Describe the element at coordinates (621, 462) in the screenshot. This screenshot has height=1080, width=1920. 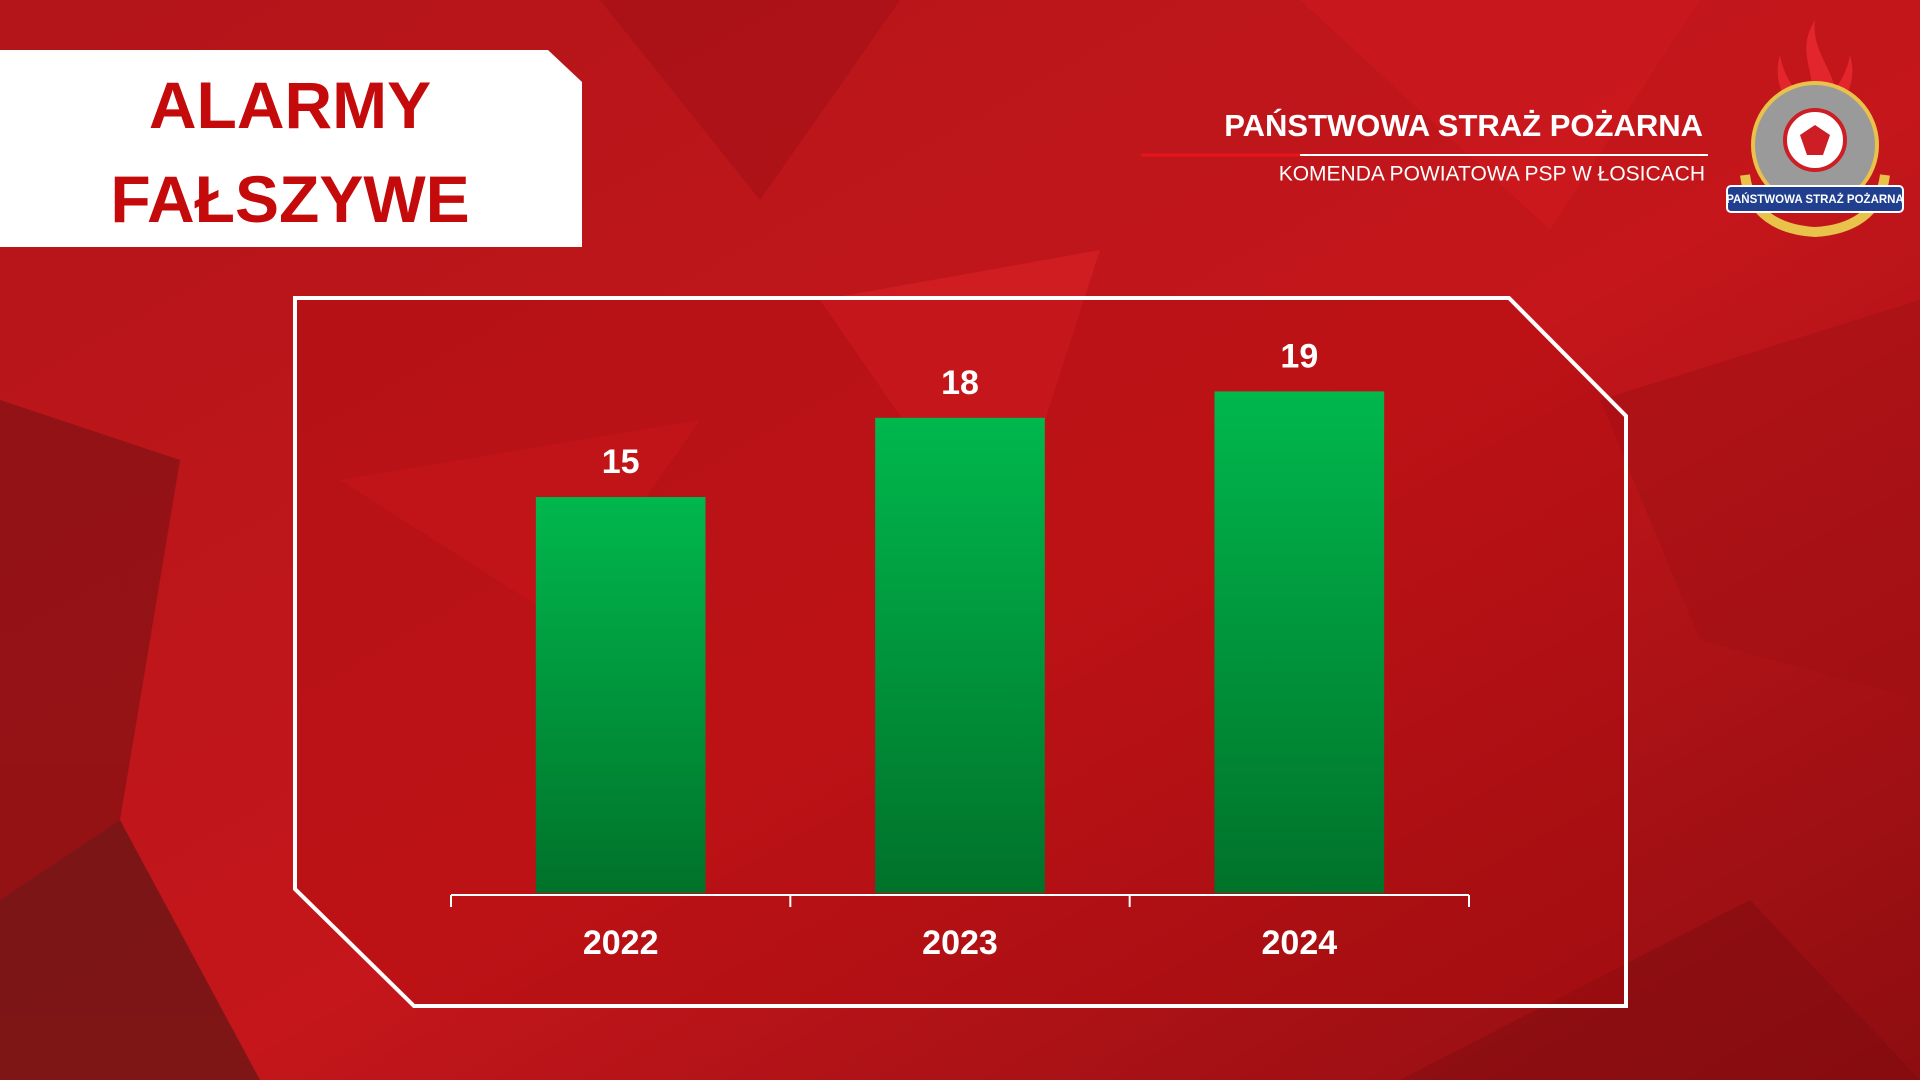
I see `value-label: 15` at that location.